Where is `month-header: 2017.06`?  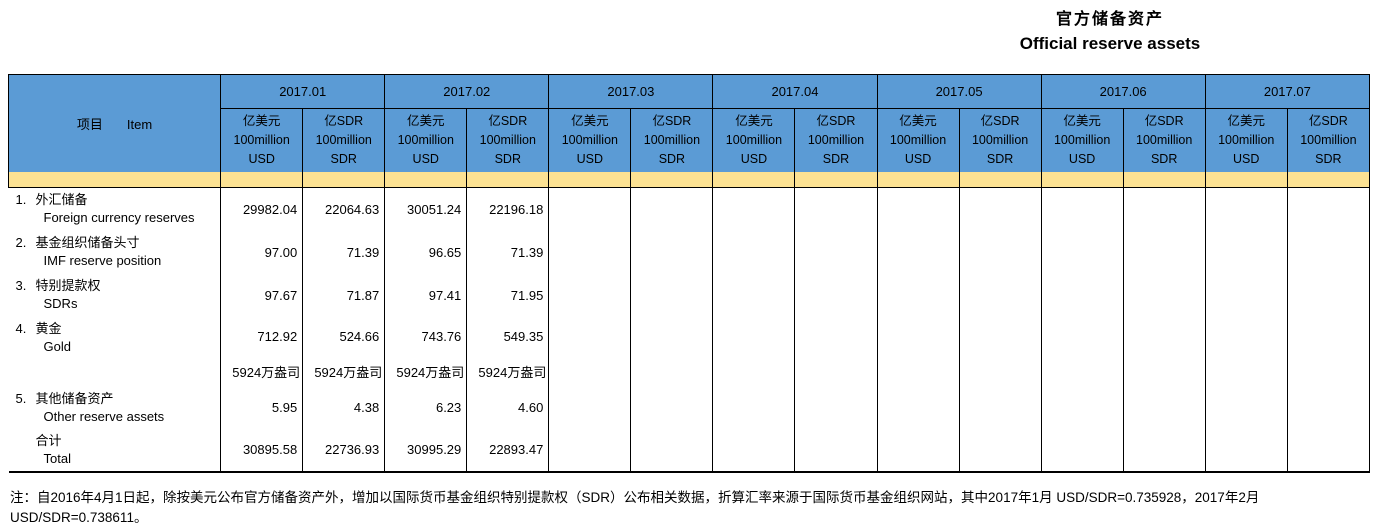 month-header: 2017.06 is located at coordinates (1123, 91).